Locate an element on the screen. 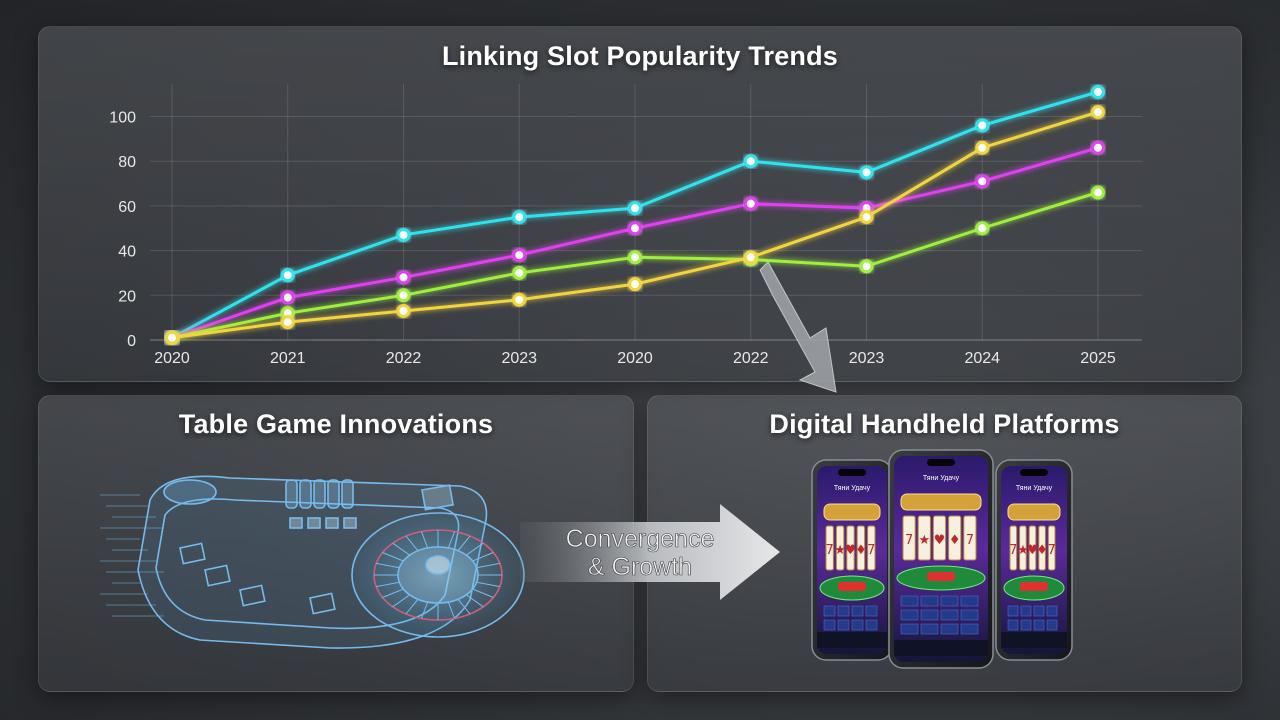 This screenshot has width=1280, height=720. convergence-label-line1: Convergence is located at coordinates (640, 539).